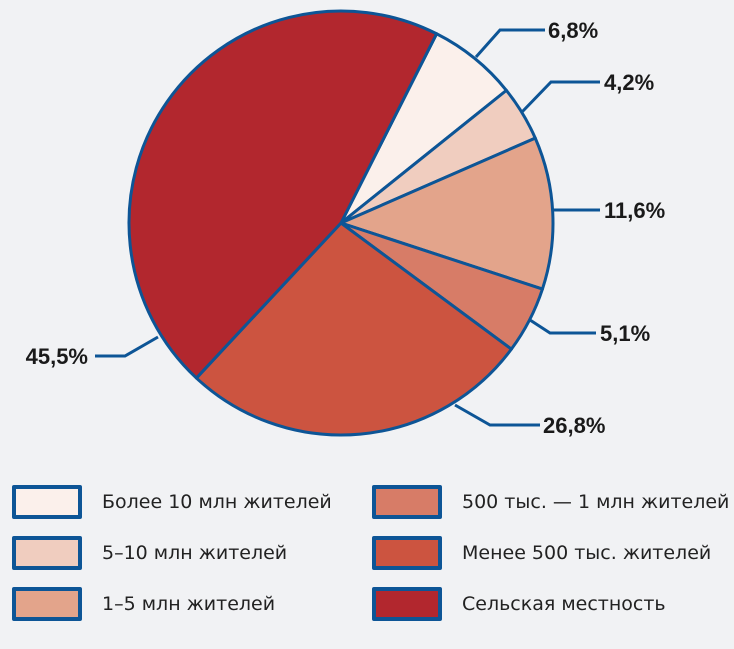 The height and width of the screenshot is (649, 734). I want to click on legend-item: 500 тыс. — 1 млн жителей, so click(551, 502).